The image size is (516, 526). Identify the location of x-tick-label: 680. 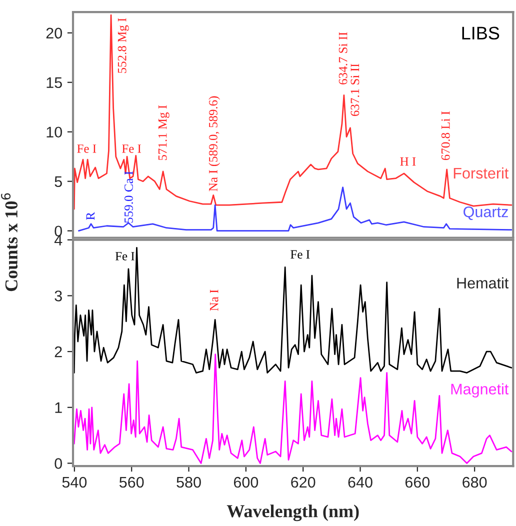
(474, 482).